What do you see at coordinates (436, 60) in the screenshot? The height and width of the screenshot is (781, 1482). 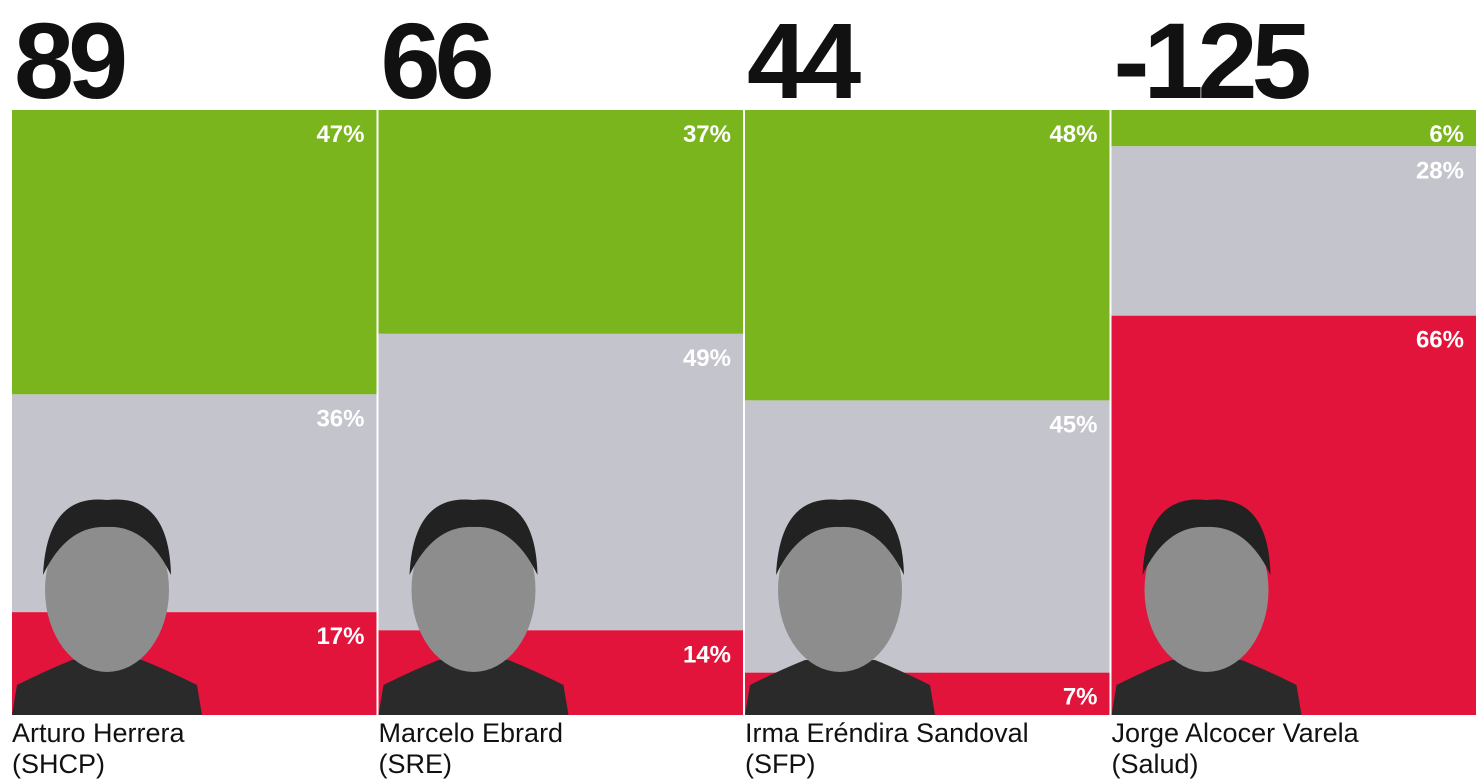 I see `score: 66` at bounding box center [436, 60].